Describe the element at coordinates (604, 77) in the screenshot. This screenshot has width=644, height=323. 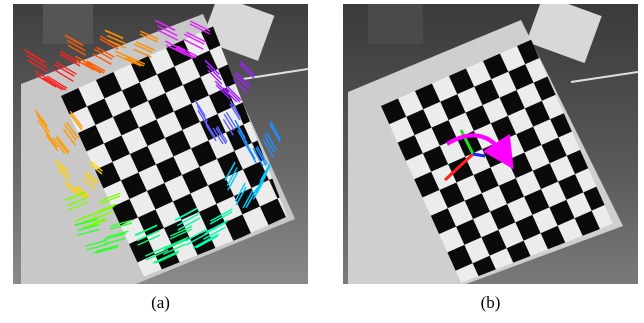
I see `background-cable` at that location.